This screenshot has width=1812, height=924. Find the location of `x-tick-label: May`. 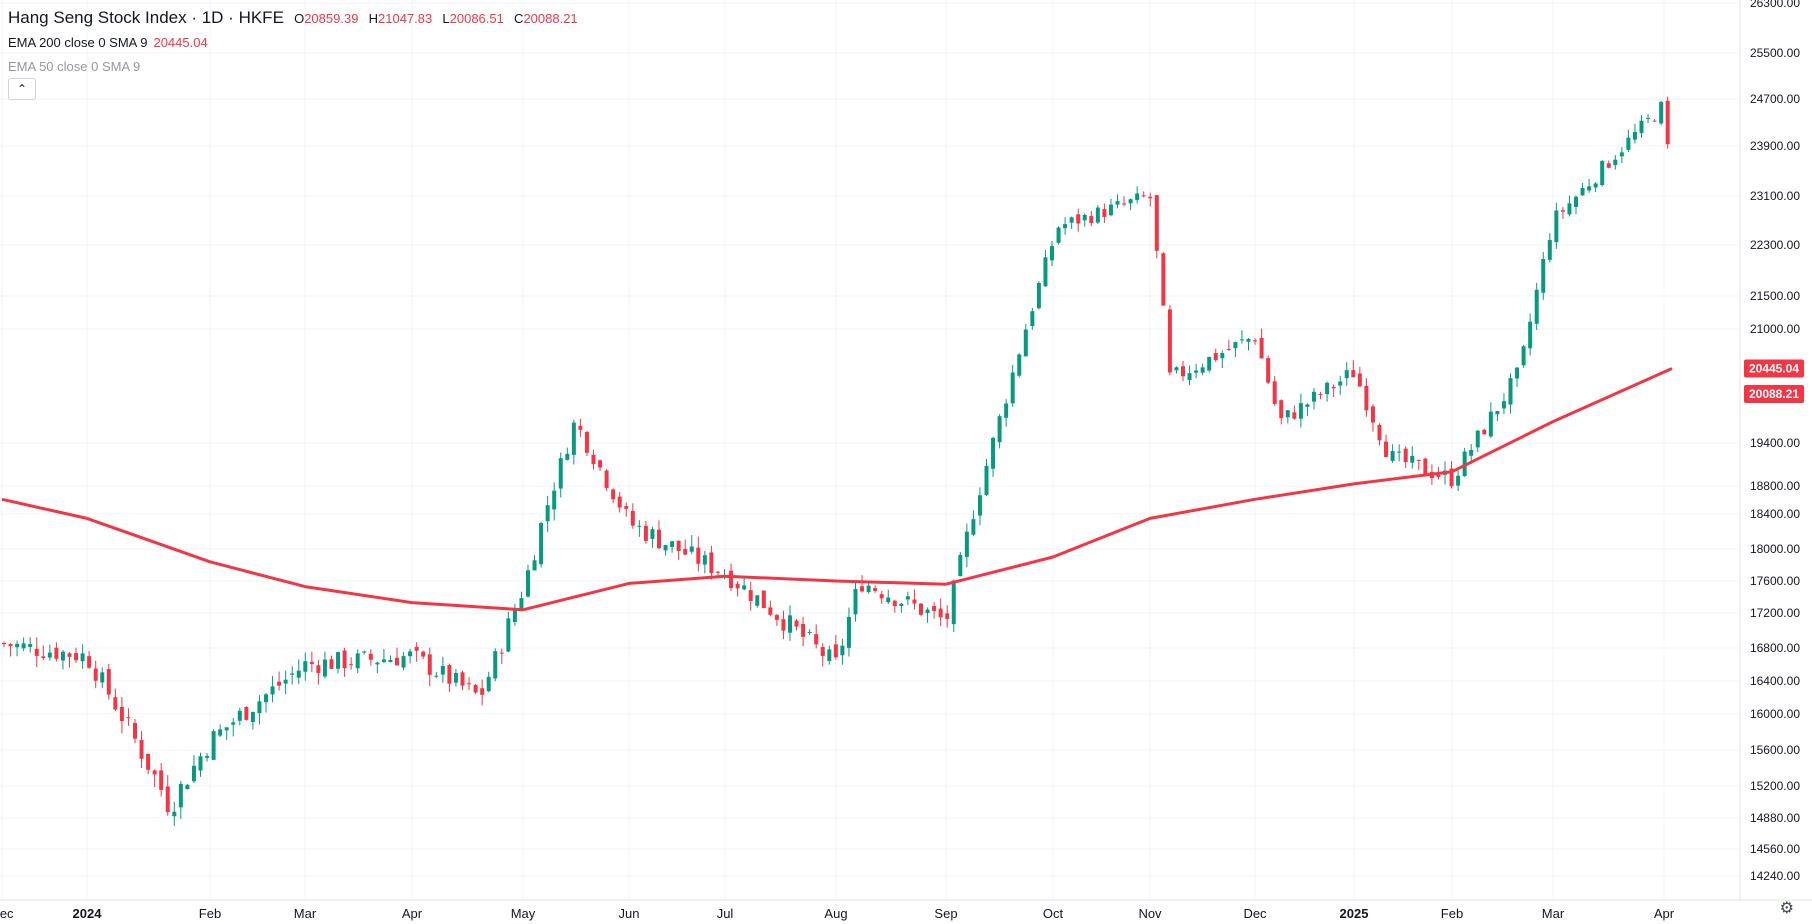

x-tick-label: May is located at coordinates (523, 913).